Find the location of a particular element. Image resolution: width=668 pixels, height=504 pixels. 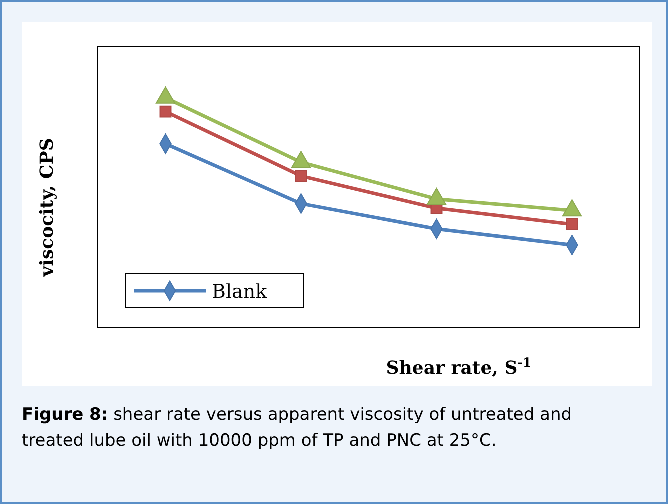

caption: Figure 8: shear rate versus apparent viscosity of untreated and treated lube oil with 10000 ppm of TP and PNC at 25°C. is located at coordinates (297, 428).